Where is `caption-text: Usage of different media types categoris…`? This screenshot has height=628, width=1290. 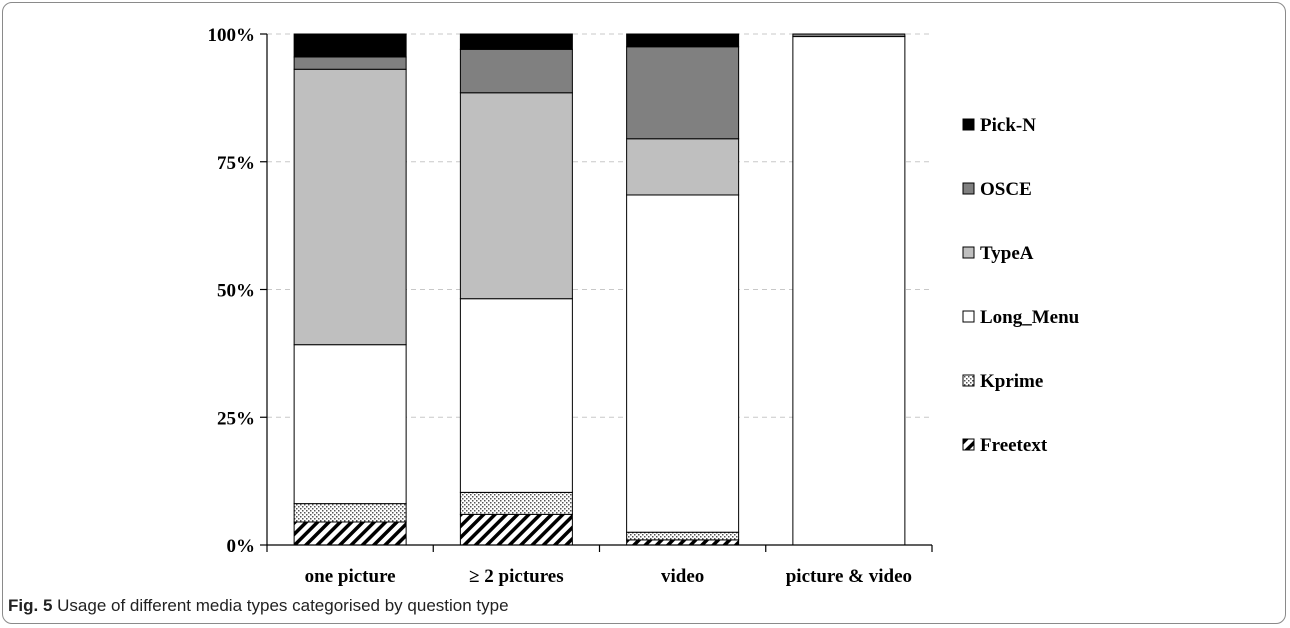 caption-text: Usage of different media types categoris… is located at coordinates (280, 605).